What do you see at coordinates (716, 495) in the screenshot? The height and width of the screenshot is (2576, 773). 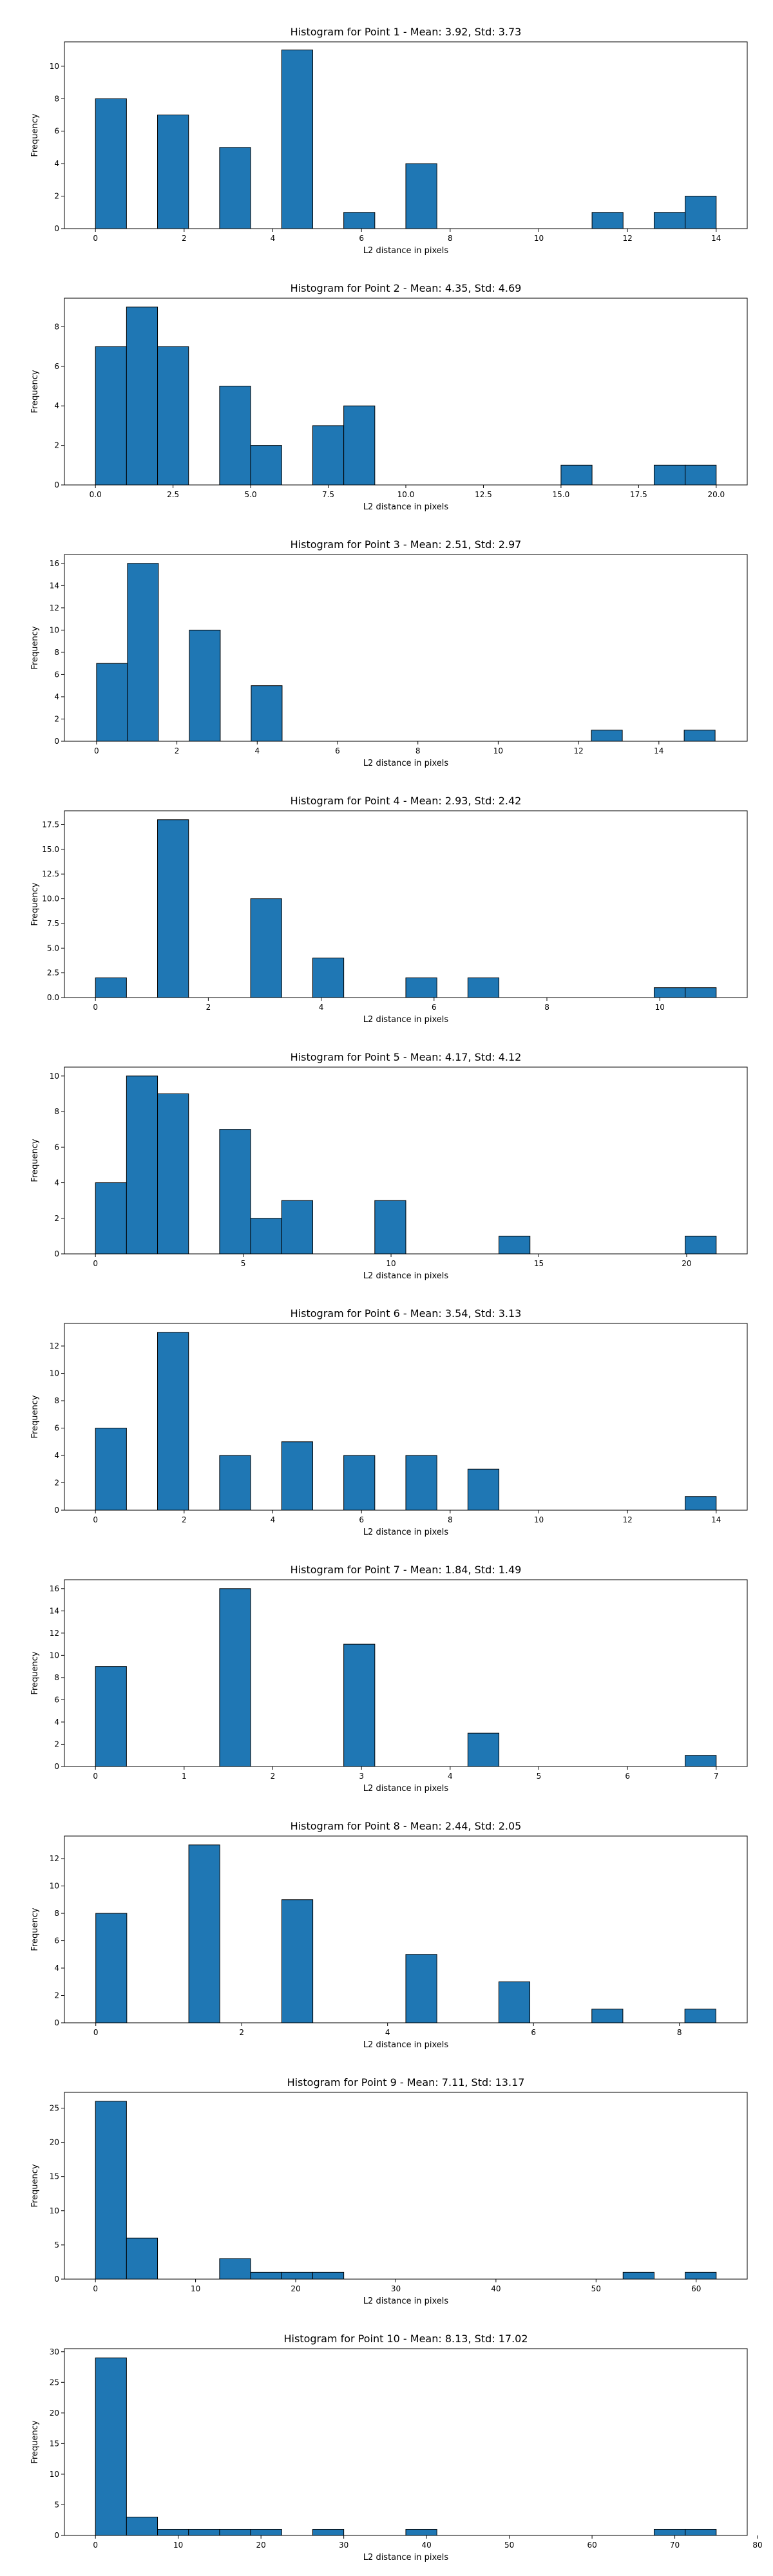 I see `x-tick-label: 20.0` at bounding box center [716, 495].